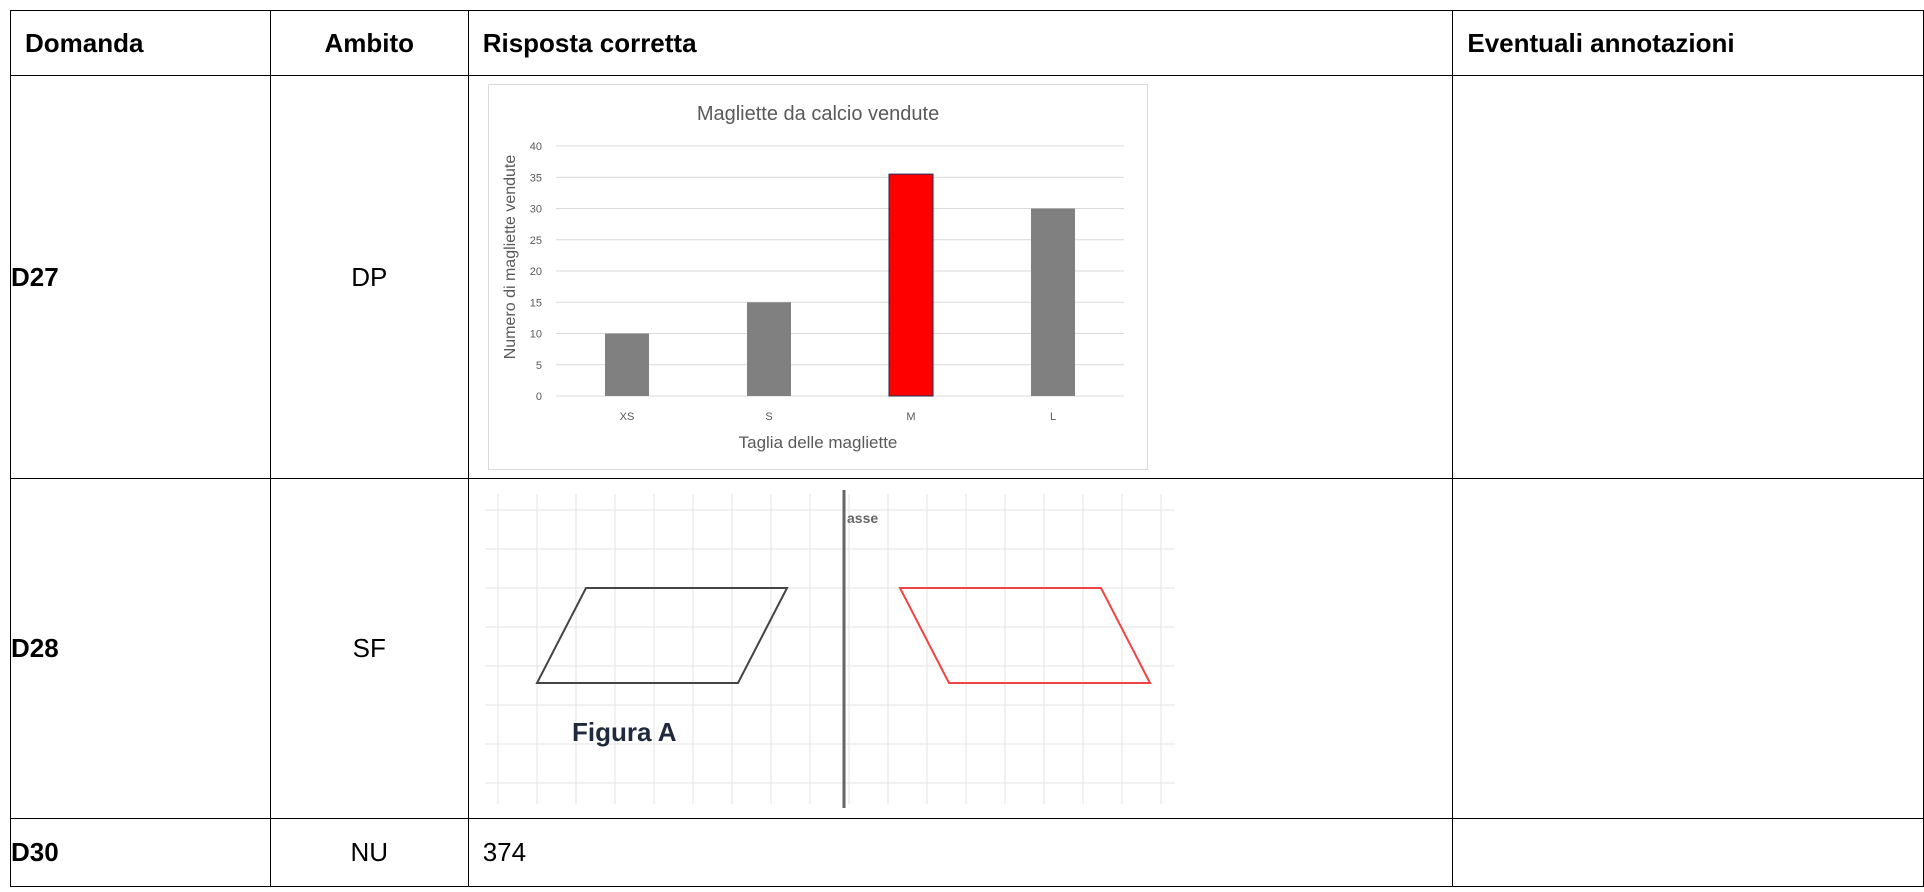  Describe the element at coordinates (535, 303) in the screenshot. I see `y-tick-label: 15` at that location.